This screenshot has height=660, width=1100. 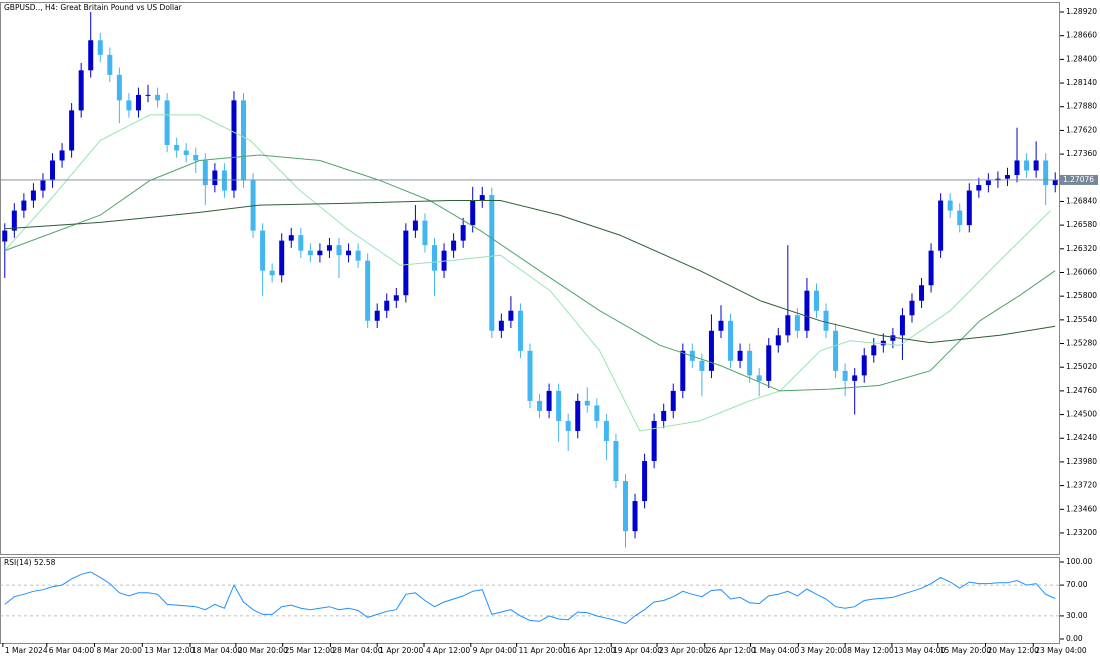 What do you see at coordinates (169, 650) in the screenshot?
I see `x-tick-label: 13 Mar 12:00` at bounding box center [169, 650].